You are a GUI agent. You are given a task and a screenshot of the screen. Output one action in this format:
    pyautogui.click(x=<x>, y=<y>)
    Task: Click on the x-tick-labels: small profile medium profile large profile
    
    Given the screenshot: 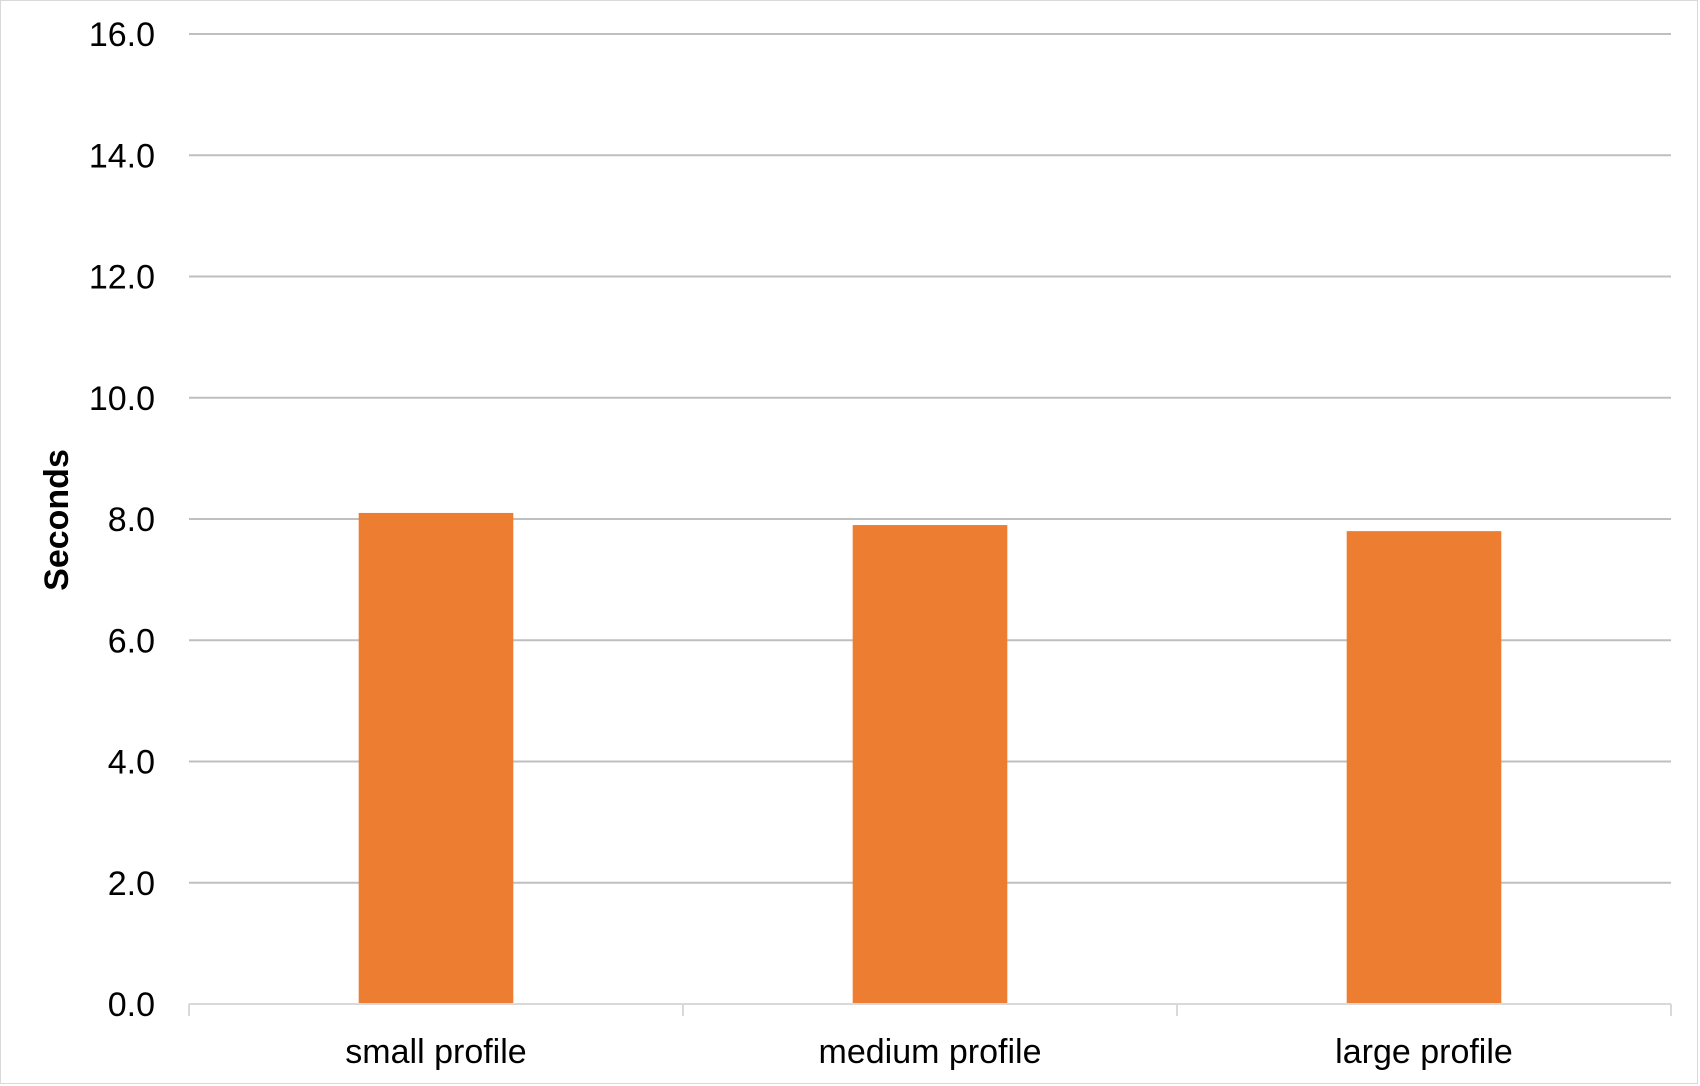 What is the action you would take?
    pyautogui.click(x=929, y=1052)
    